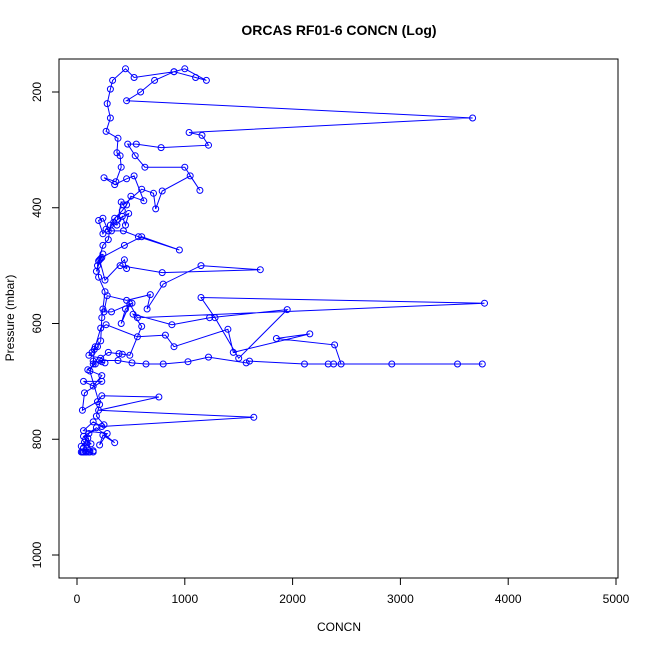 Image resolution: width=650 pixels, height=650 pixels. Describe the element at coordinates (37, 323) in the screenshot. I see `y-tick-label: 600` at that location.